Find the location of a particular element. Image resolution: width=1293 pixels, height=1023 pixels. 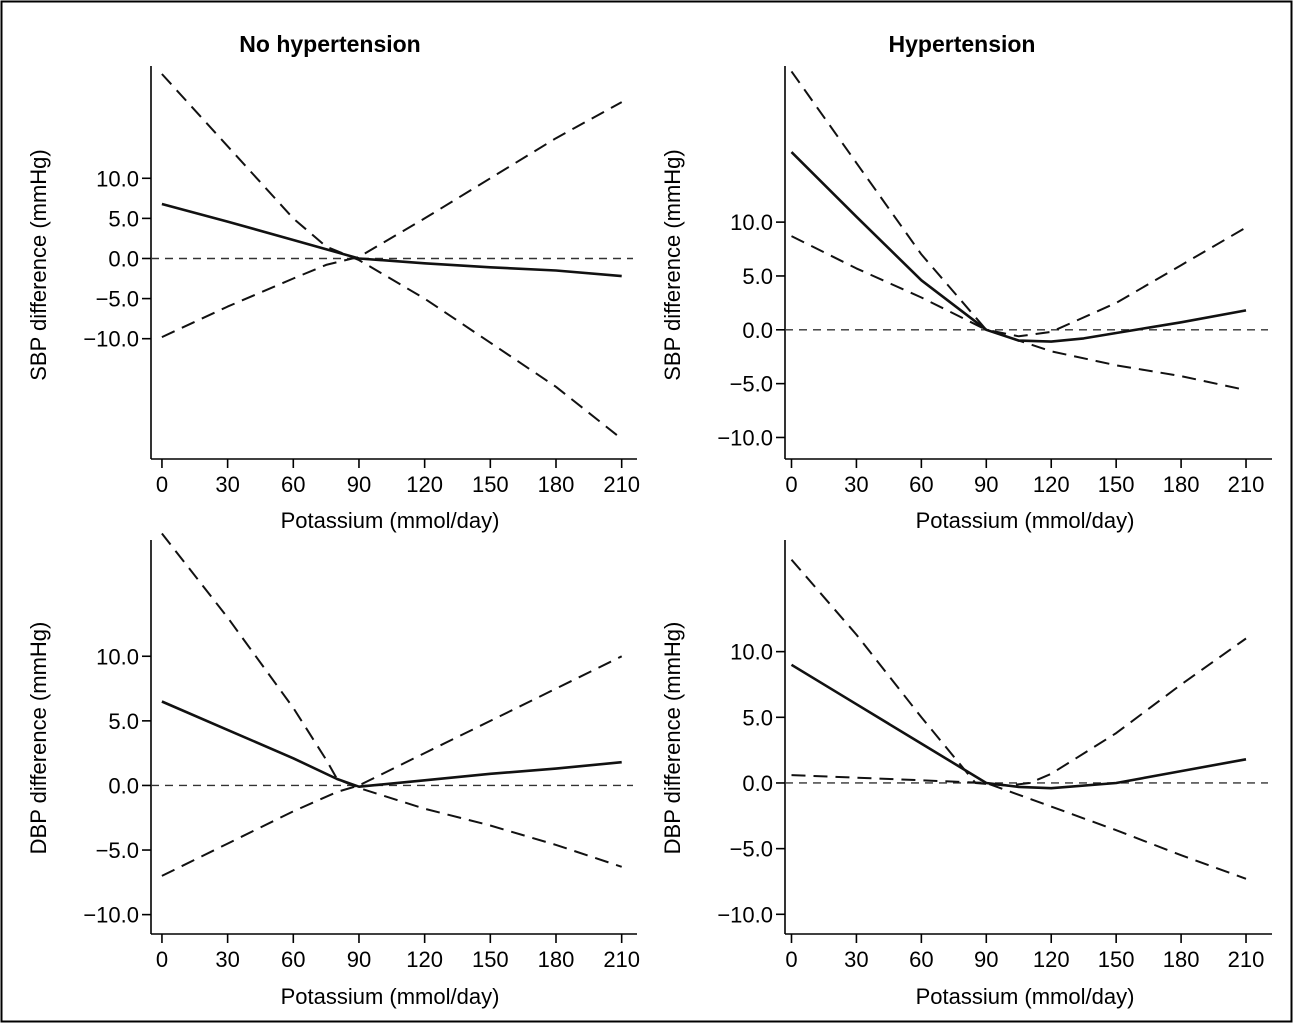

panel-title: Hypertension is located at coordinates (962, 44).